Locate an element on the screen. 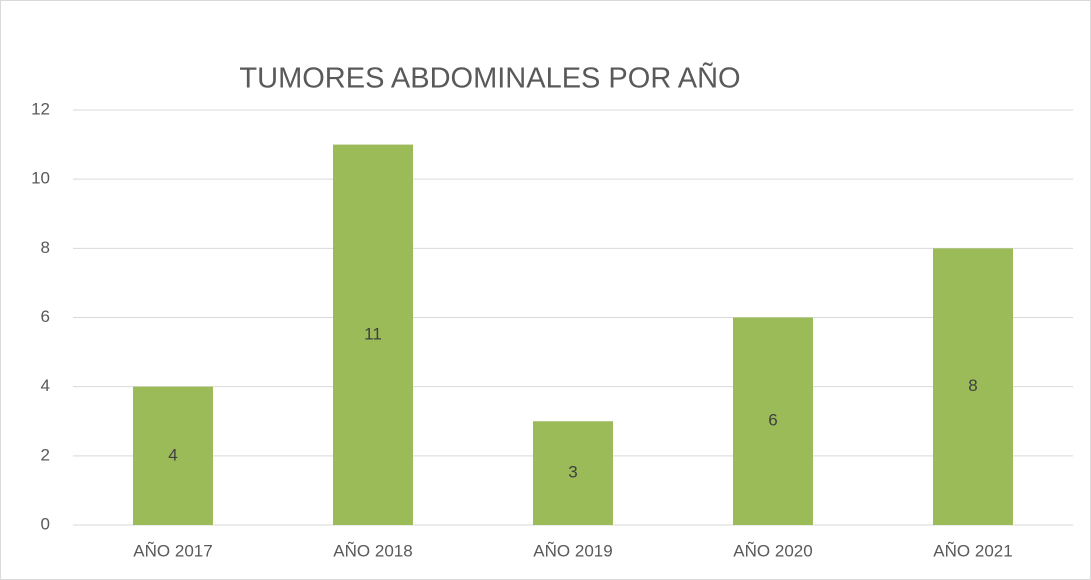 The image size is (1091, 580). y-tick-label: 0 is located at coordinates (45, 523).